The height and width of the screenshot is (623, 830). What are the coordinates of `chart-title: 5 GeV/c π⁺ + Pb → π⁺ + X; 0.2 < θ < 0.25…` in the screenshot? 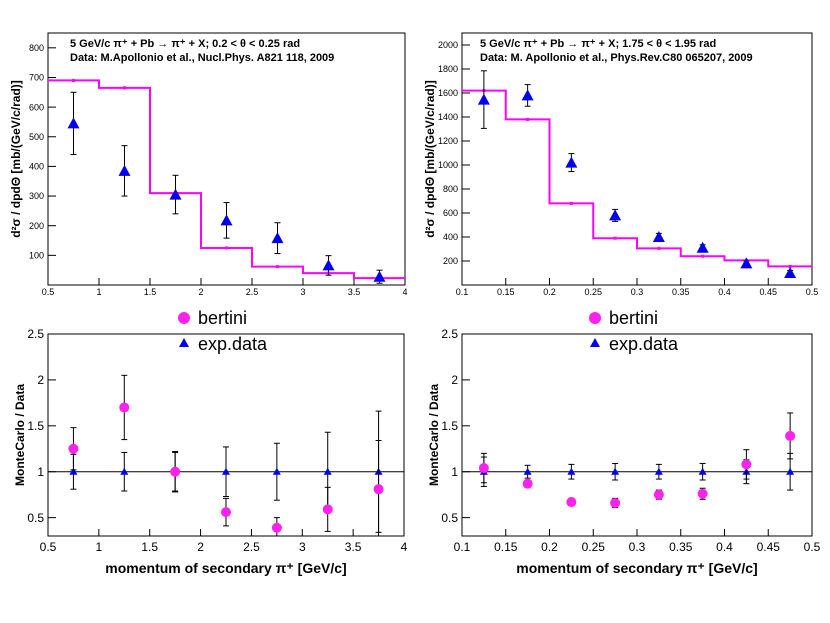 It's located at (185, 44).